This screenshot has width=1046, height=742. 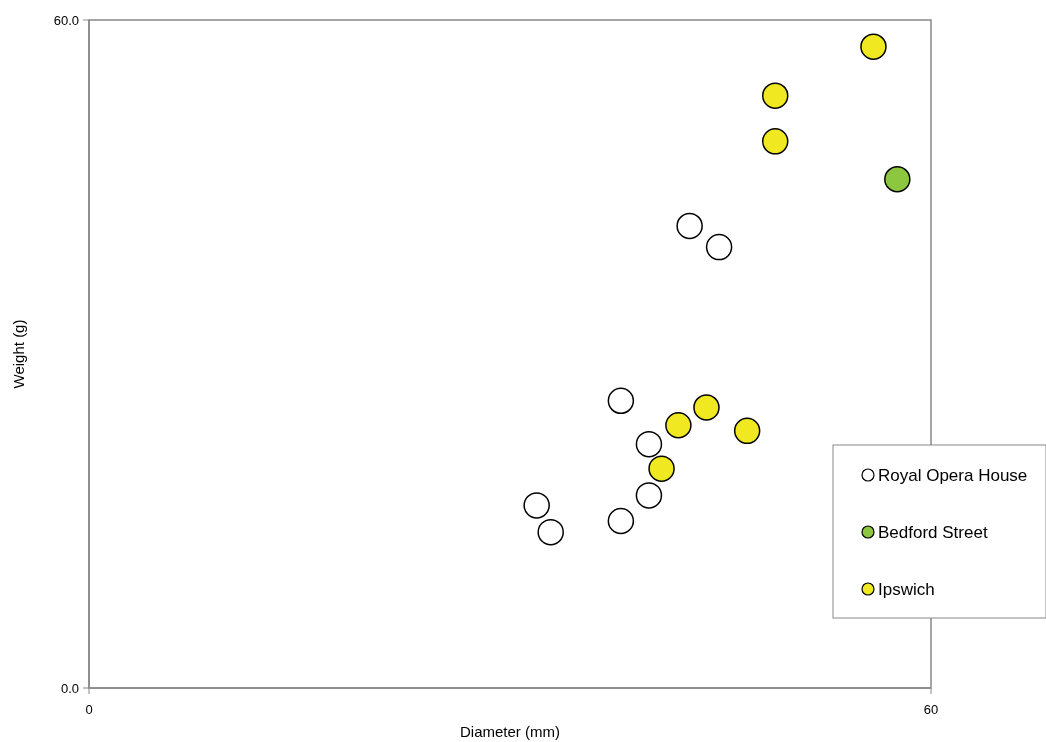 What do you see at coordinates (69, 688) in the screenshot?
I see `y-tick-label: 0.0` at bounding box center [69, 688].